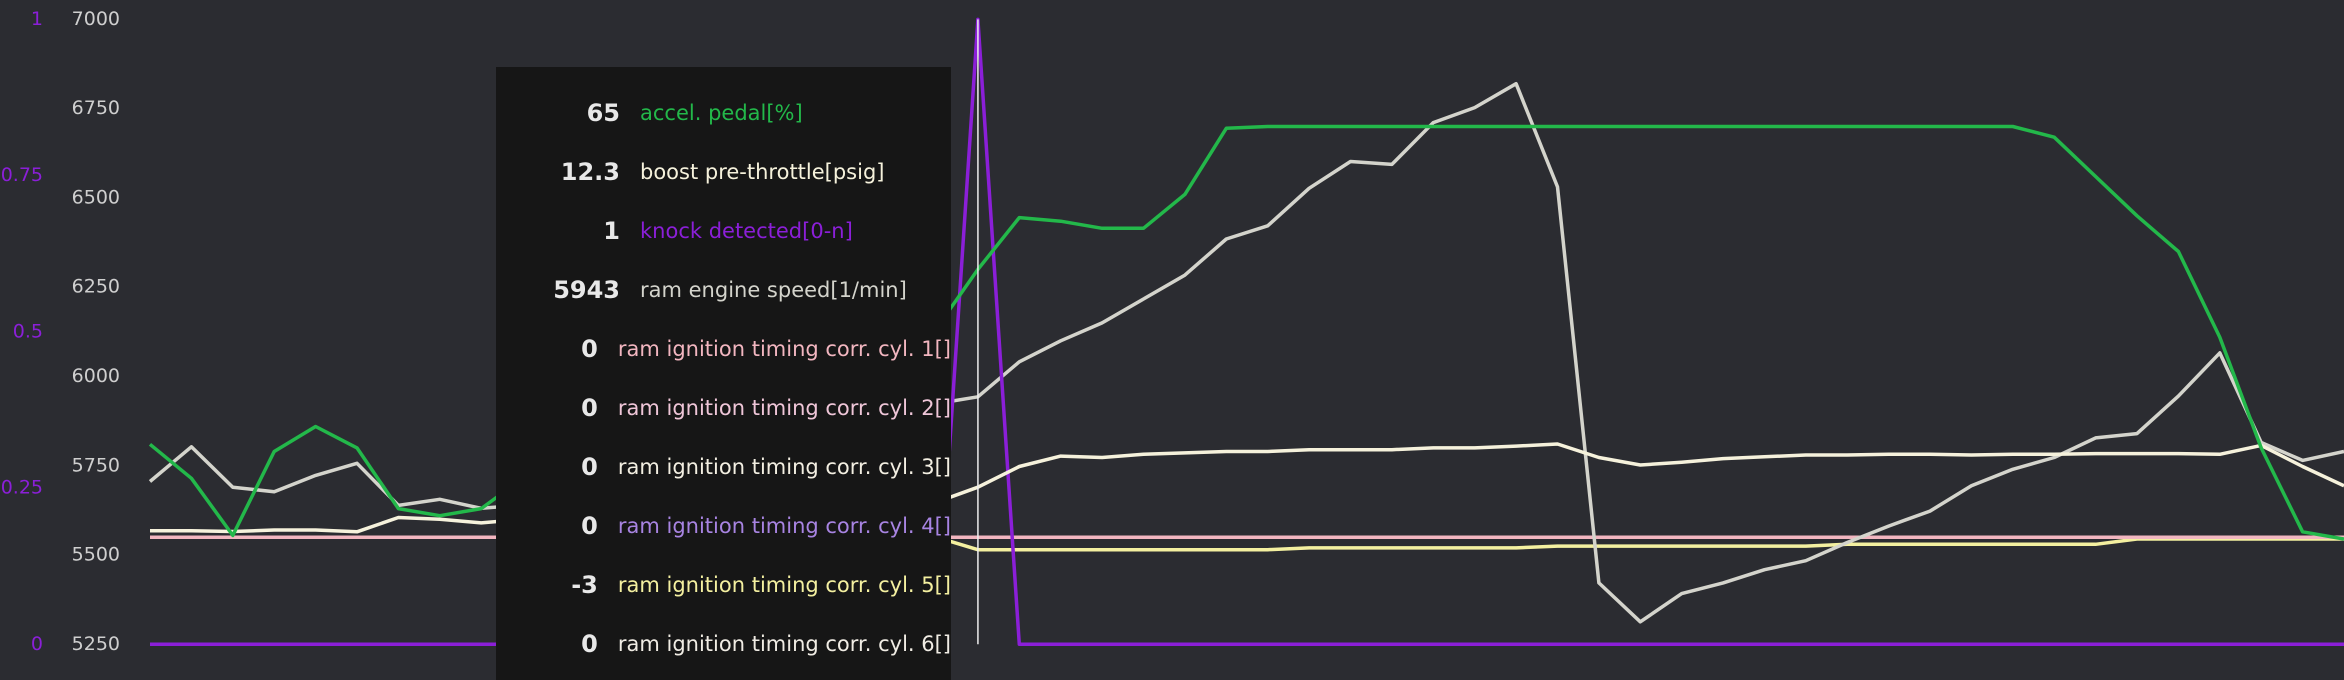 This screenshot has width=2344, height=680. What do you see at coordinates (22, 175) in the screenshot?
I see `y2-tick-label: 0.75` at bounding box center [22, 175].